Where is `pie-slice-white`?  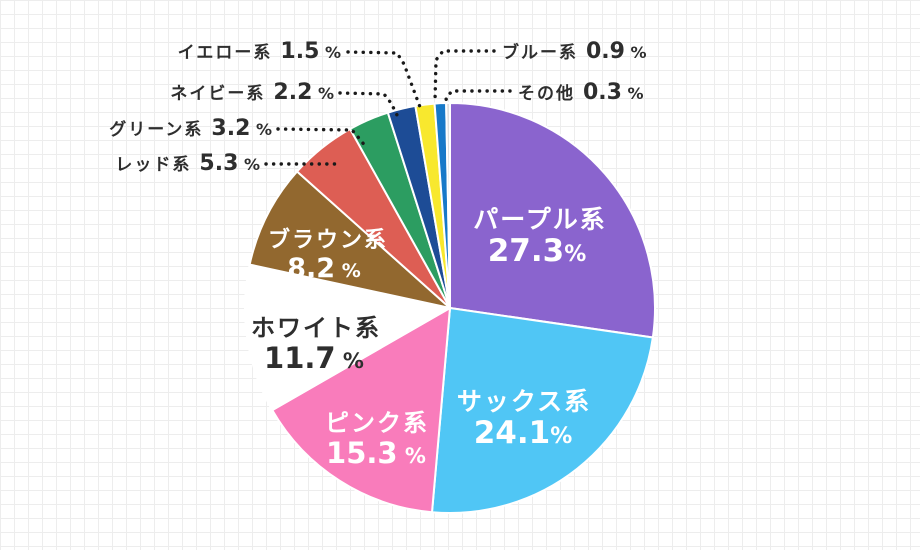
pie-slice-white is located at coordinates (347, 337).